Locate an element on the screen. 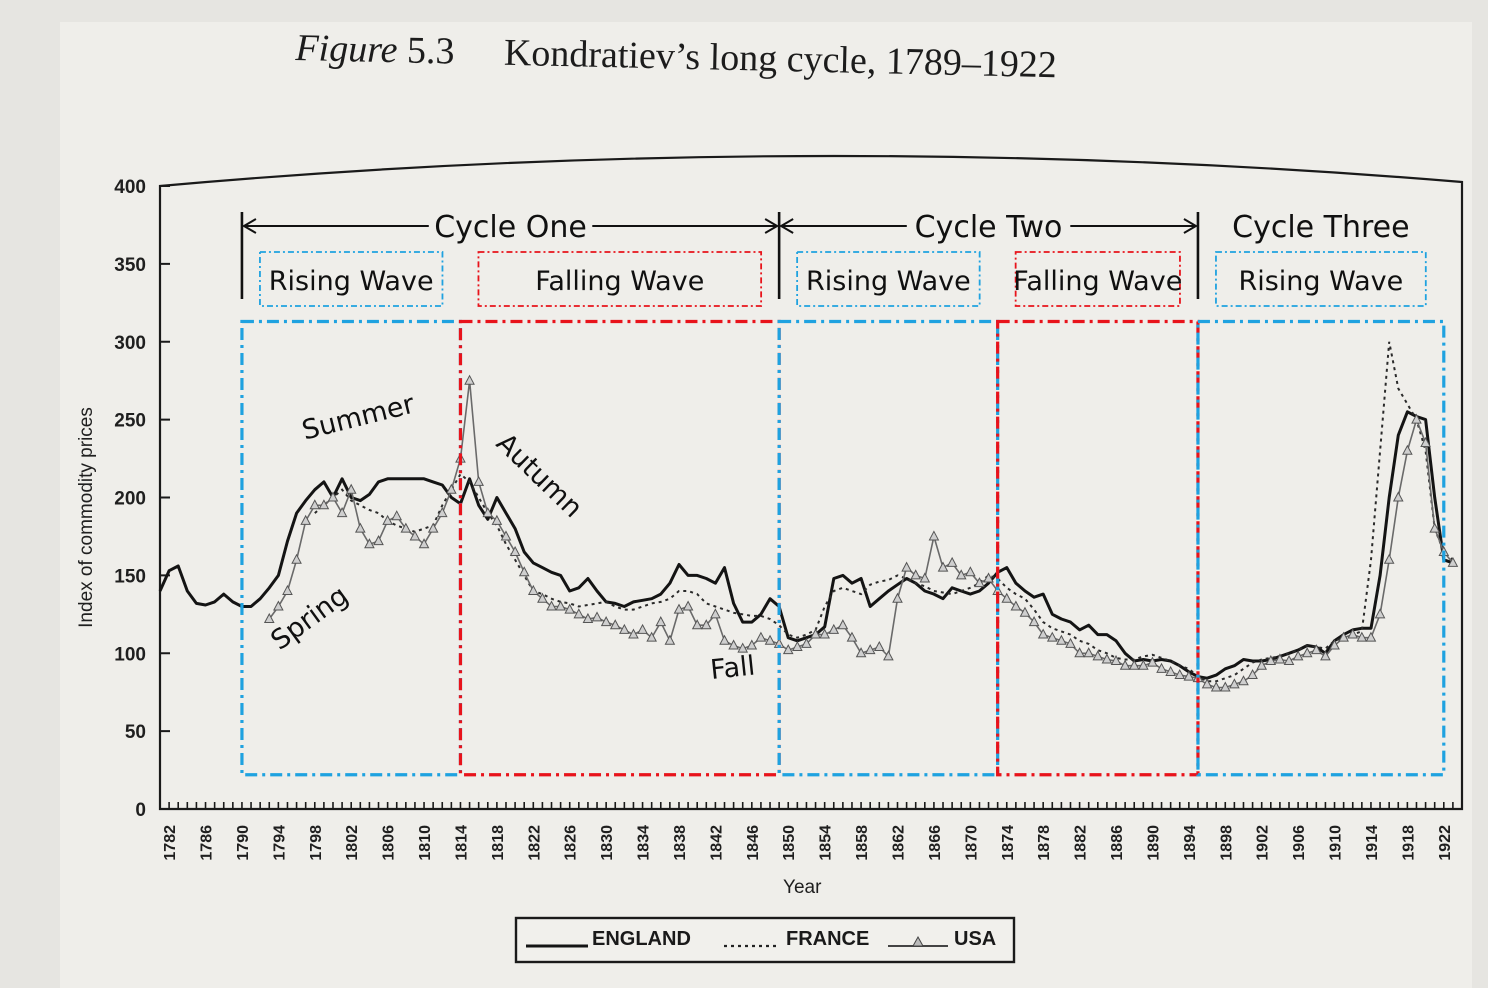  x-tick-label: 1922 is located at coordinates (1445, 843).